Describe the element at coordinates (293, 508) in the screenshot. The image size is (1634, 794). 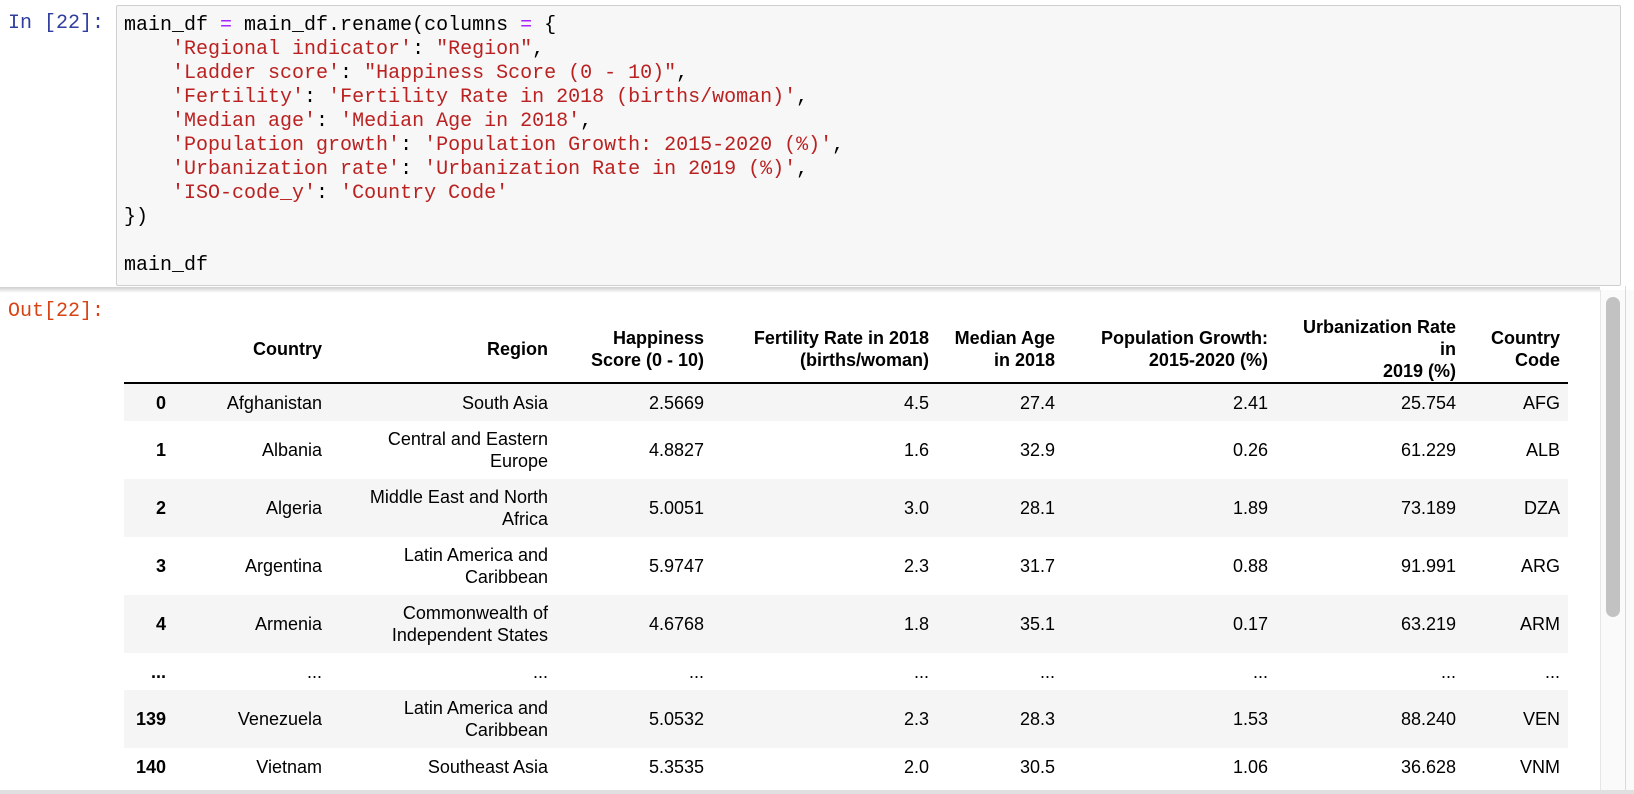
I see `table-cell: Algeria` at that location.